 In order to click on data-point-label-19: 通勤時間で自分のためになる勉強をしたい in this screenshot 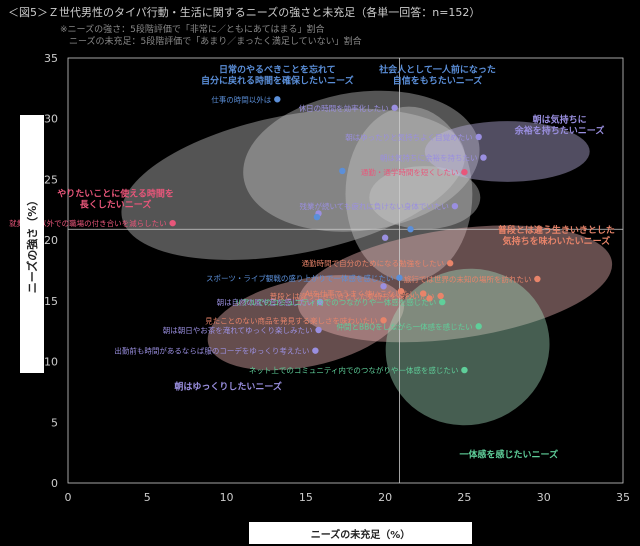, I will do `click(373, 263)`.